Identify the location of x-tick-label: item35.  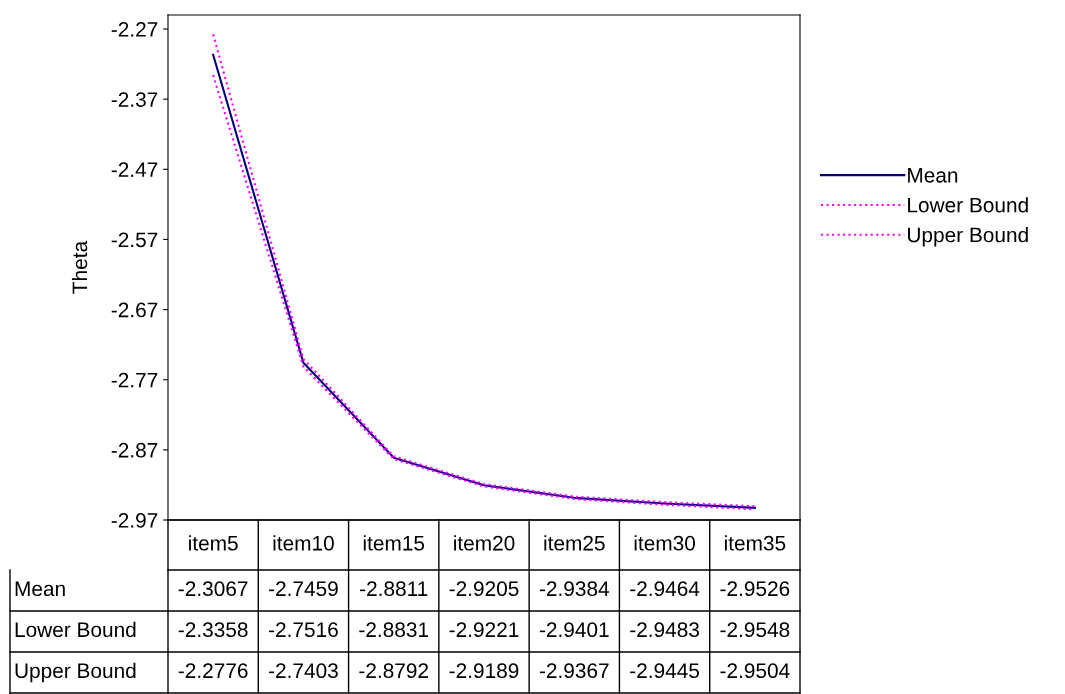
(755, 543).